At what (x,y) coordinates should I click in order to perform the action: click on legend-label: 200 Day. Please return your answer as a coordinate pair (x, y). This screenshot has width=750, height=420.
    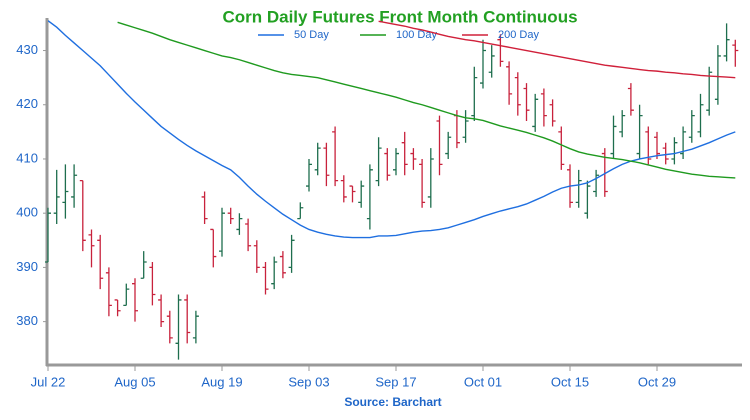
    Looking at the image, I should click on (518, 35).